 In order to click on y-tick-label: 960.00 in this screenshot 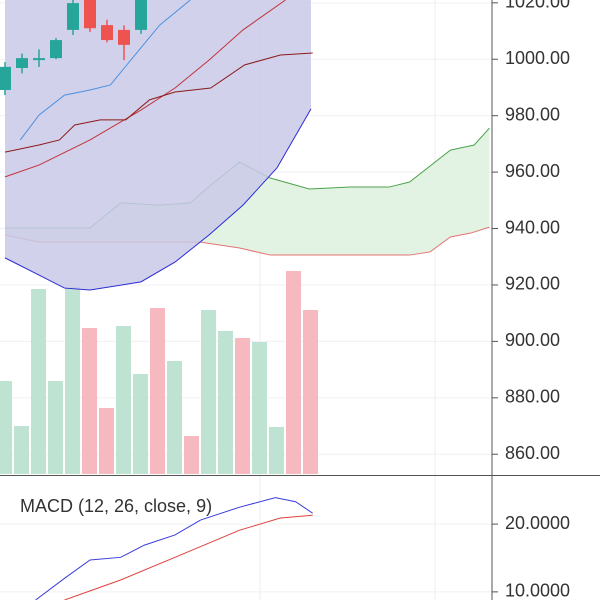, I will do `click(532, 171)`.